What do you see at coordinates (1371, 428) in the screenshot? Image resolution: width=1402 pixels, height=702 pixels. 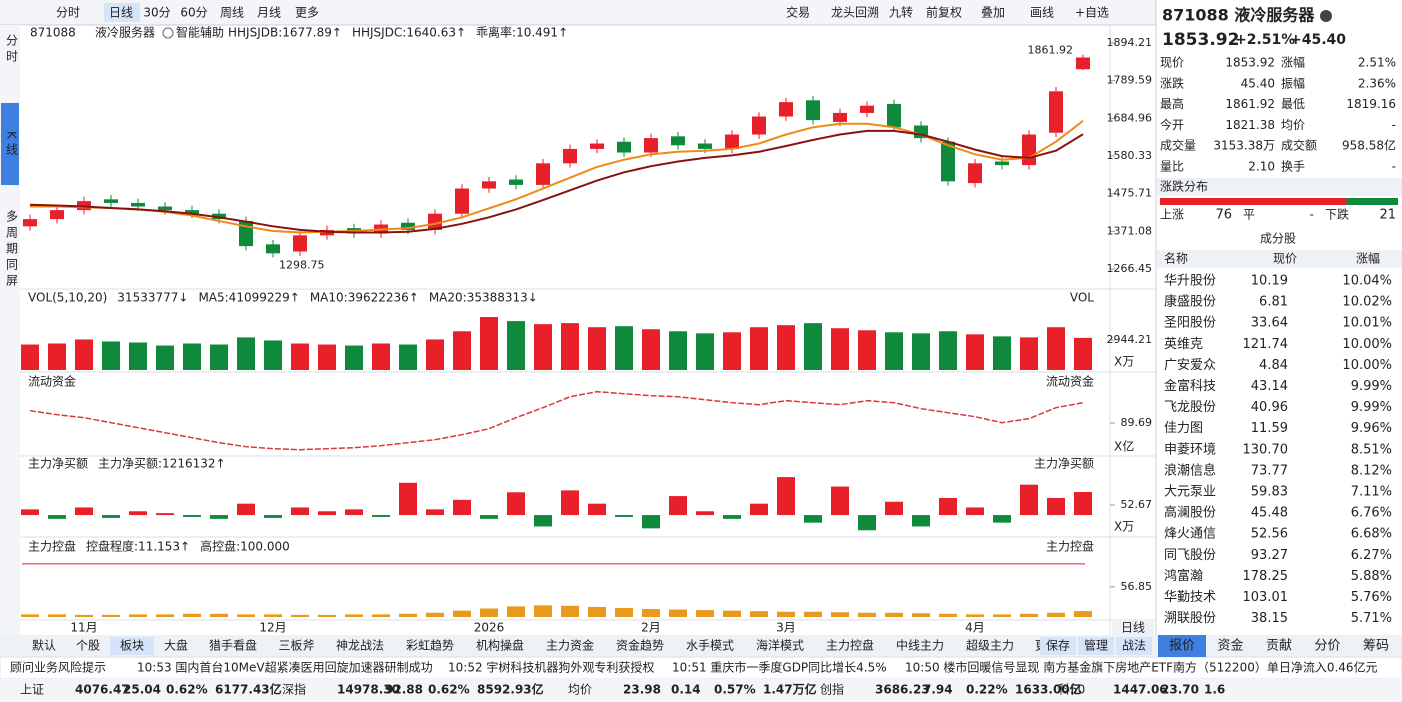 I see `stock-change: 9.96%` at bounding box center [1371, 428].